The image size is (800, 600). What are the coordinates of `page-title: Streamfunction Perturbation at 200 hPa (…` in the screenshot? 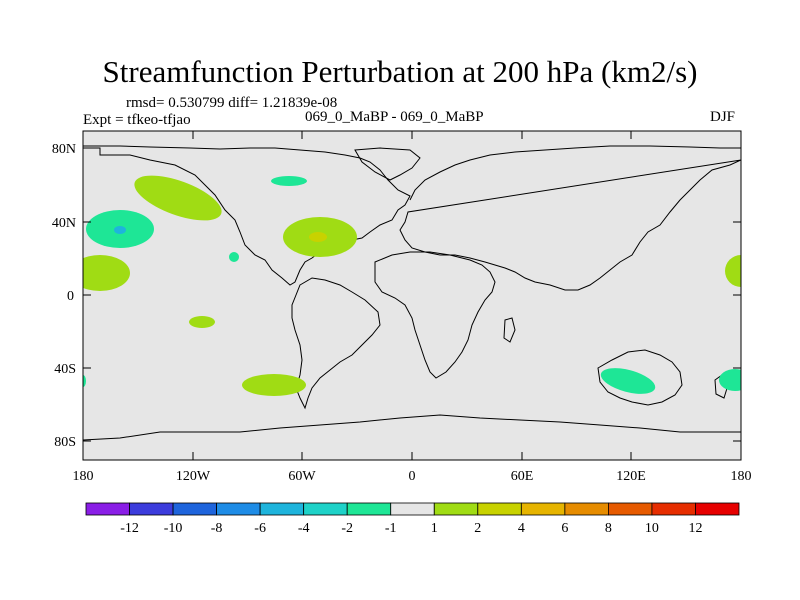 It's located at (400, 71).